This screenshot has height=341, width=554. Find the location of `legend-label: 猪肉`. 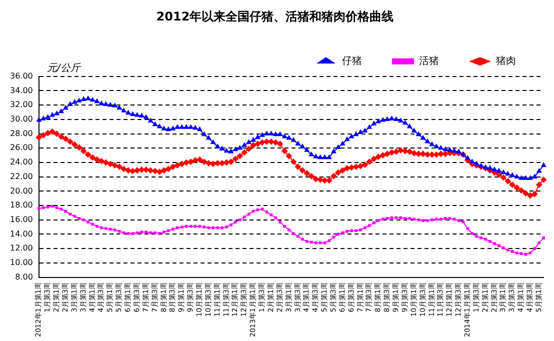

legend-label: 猪肉 is located at coordinates (506, 60).